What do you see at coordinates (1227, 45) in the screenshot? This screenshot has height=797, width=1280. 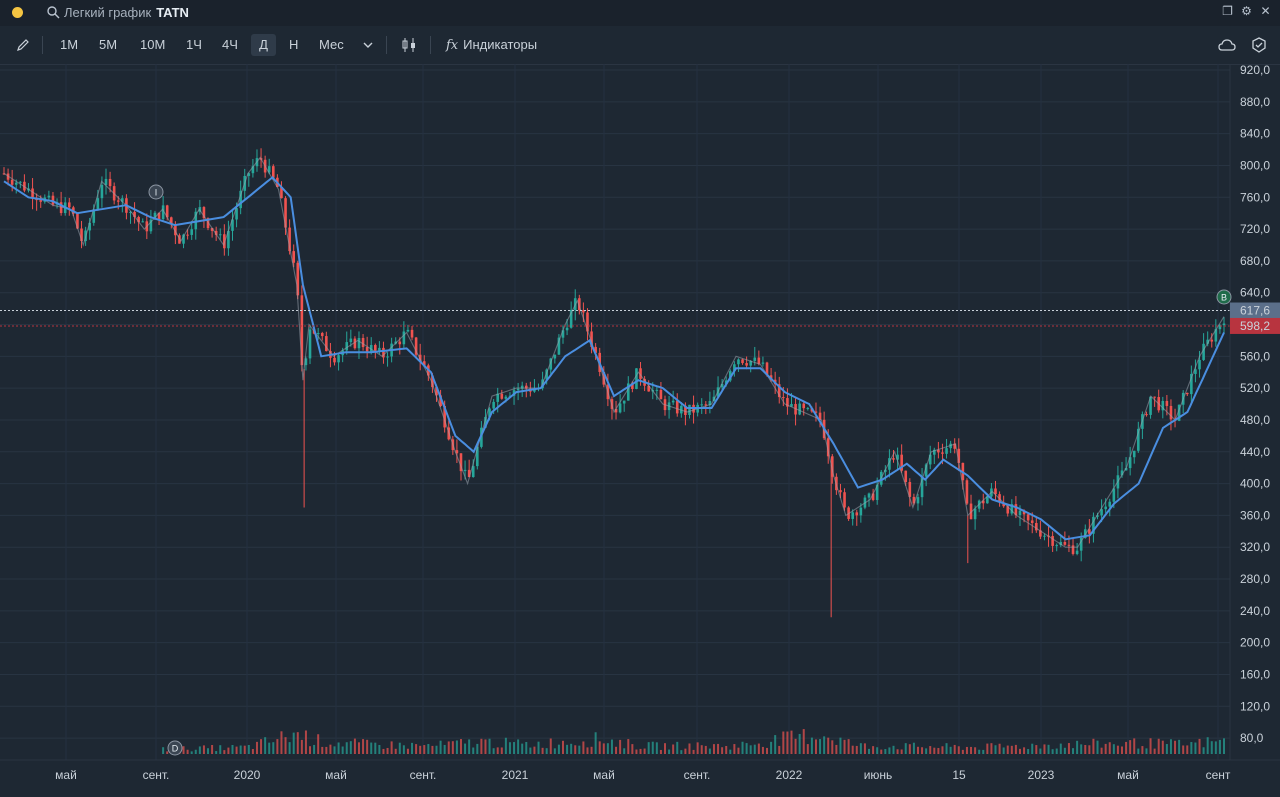 I see `cloud-icon` at bounding box center [1227, 45].